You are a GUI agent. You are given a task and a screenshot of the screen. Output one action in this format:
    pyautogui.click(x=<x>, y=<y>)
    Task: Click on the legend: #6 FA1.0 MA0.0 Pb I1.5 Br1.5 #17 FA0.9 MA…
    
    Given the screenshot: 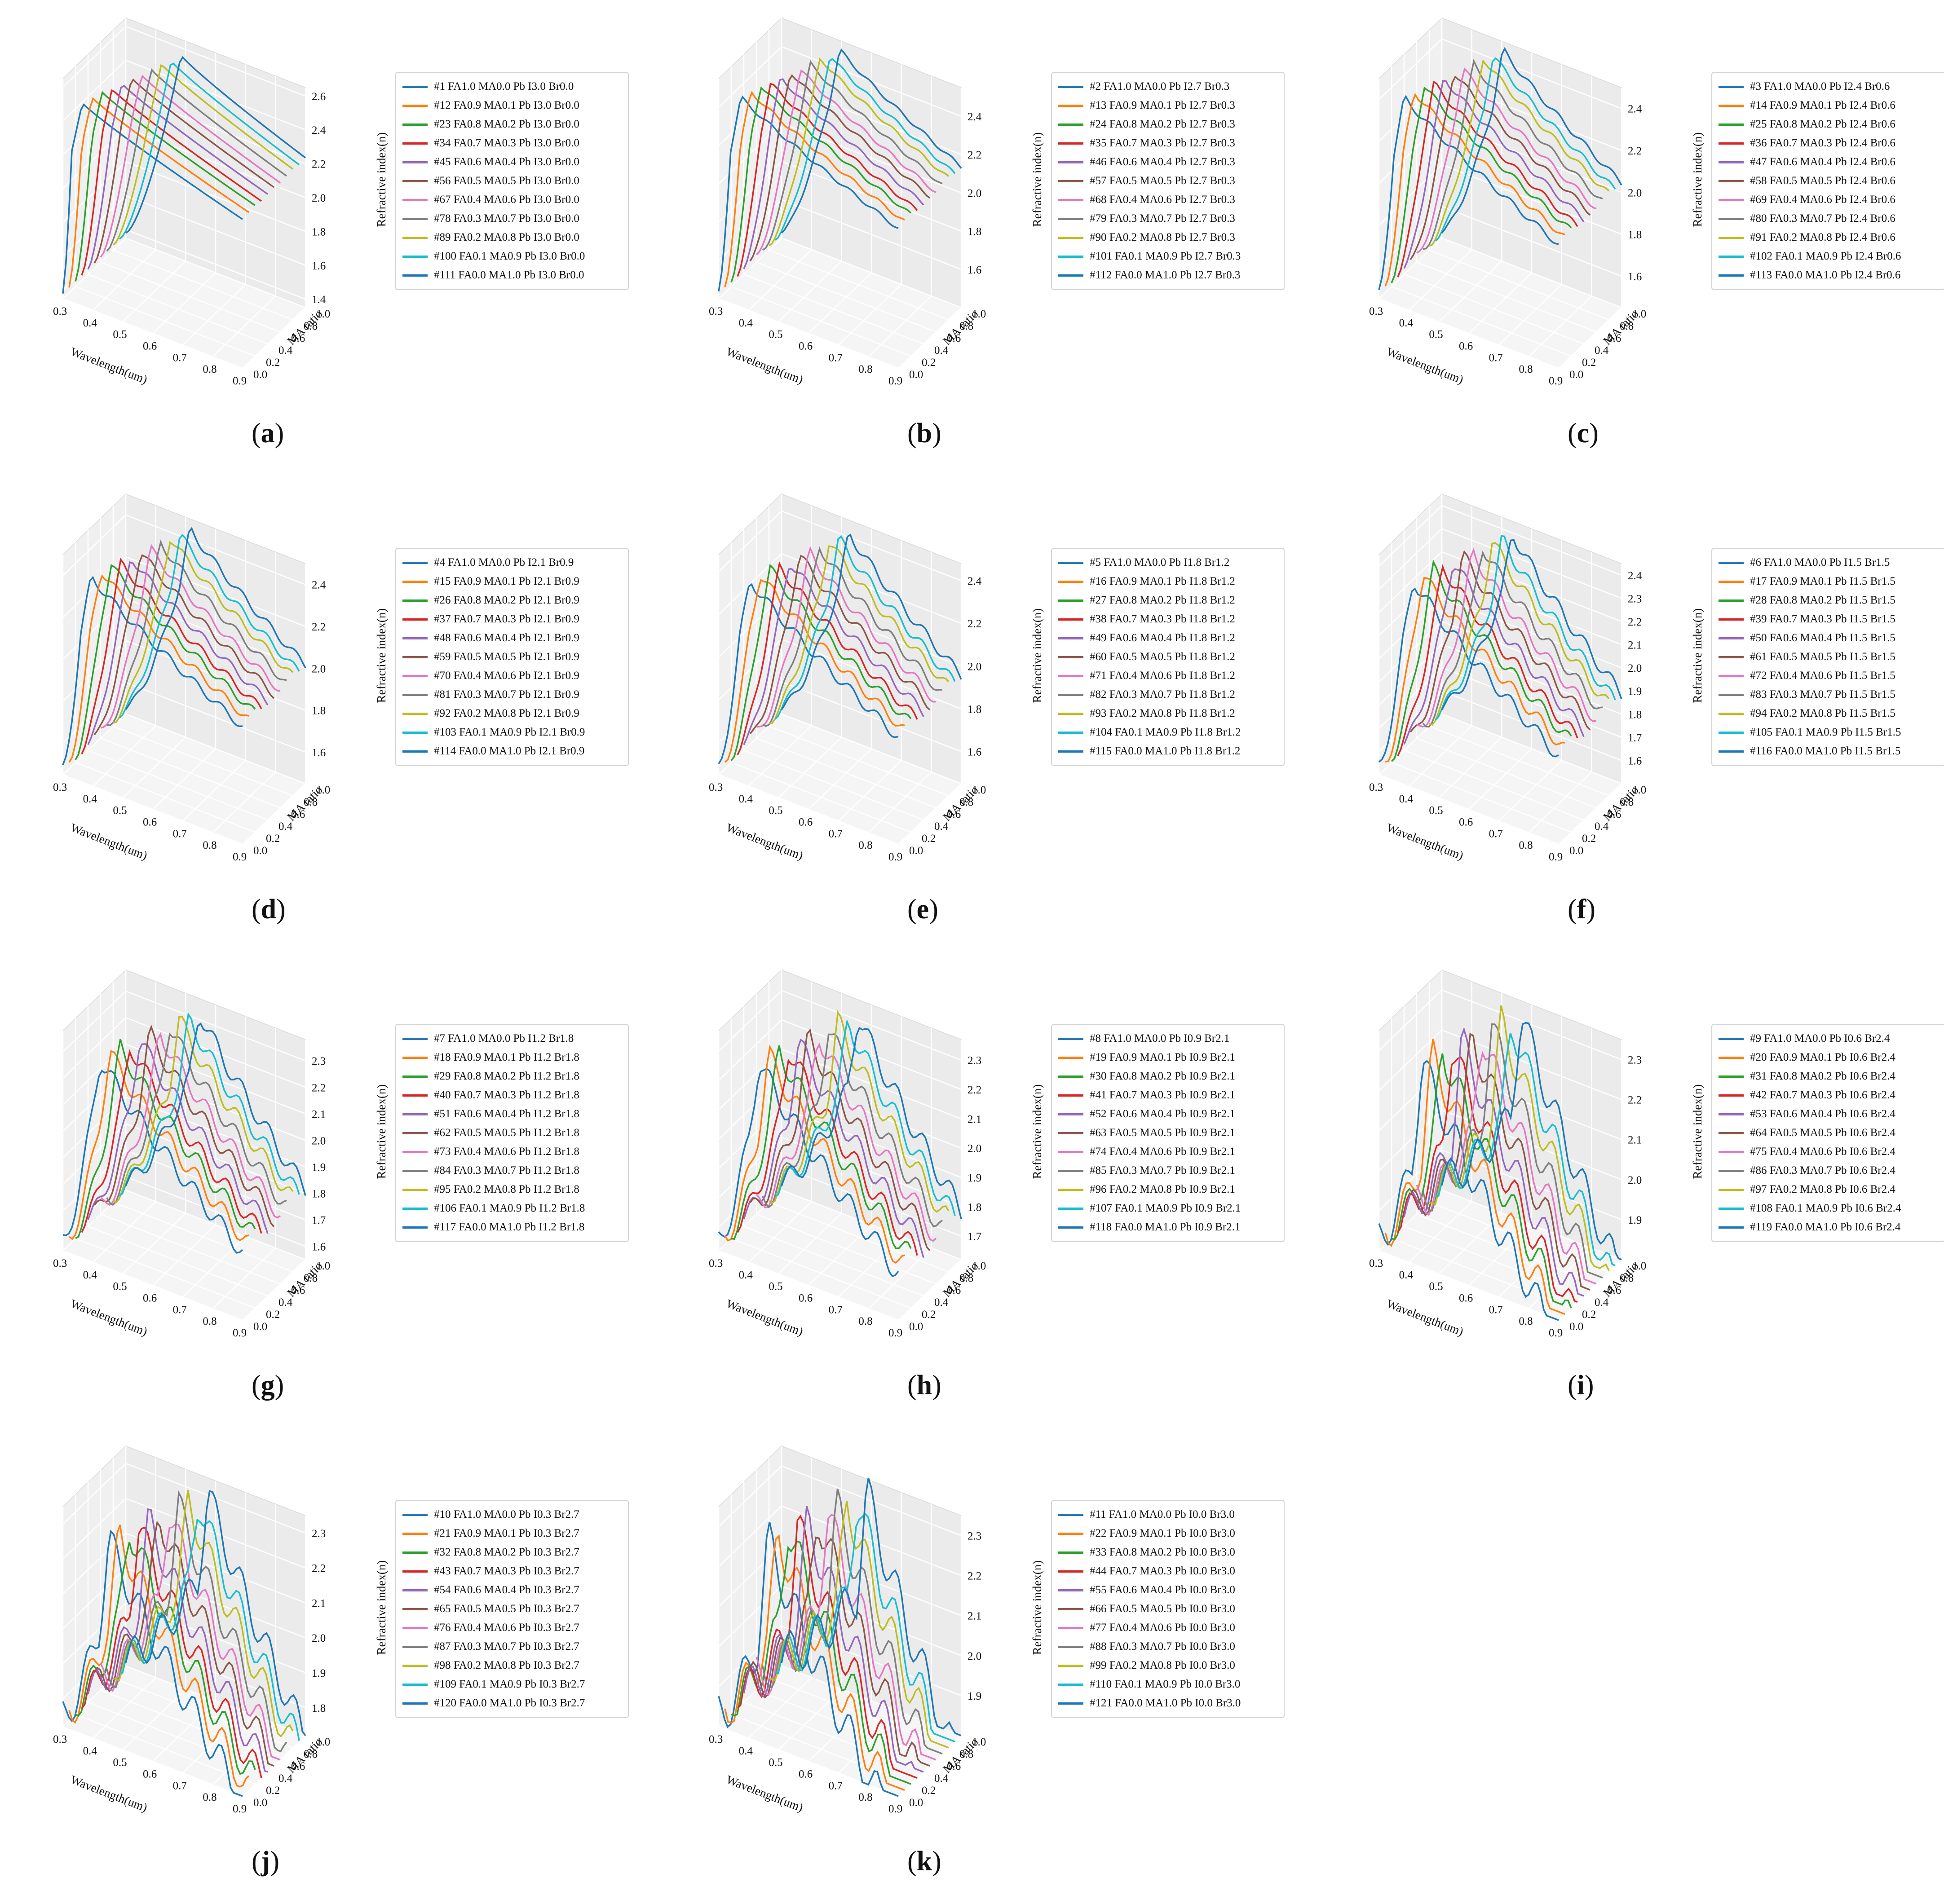 What is the action you would take?
    pyautogui.click(x=1827, y=657)
    